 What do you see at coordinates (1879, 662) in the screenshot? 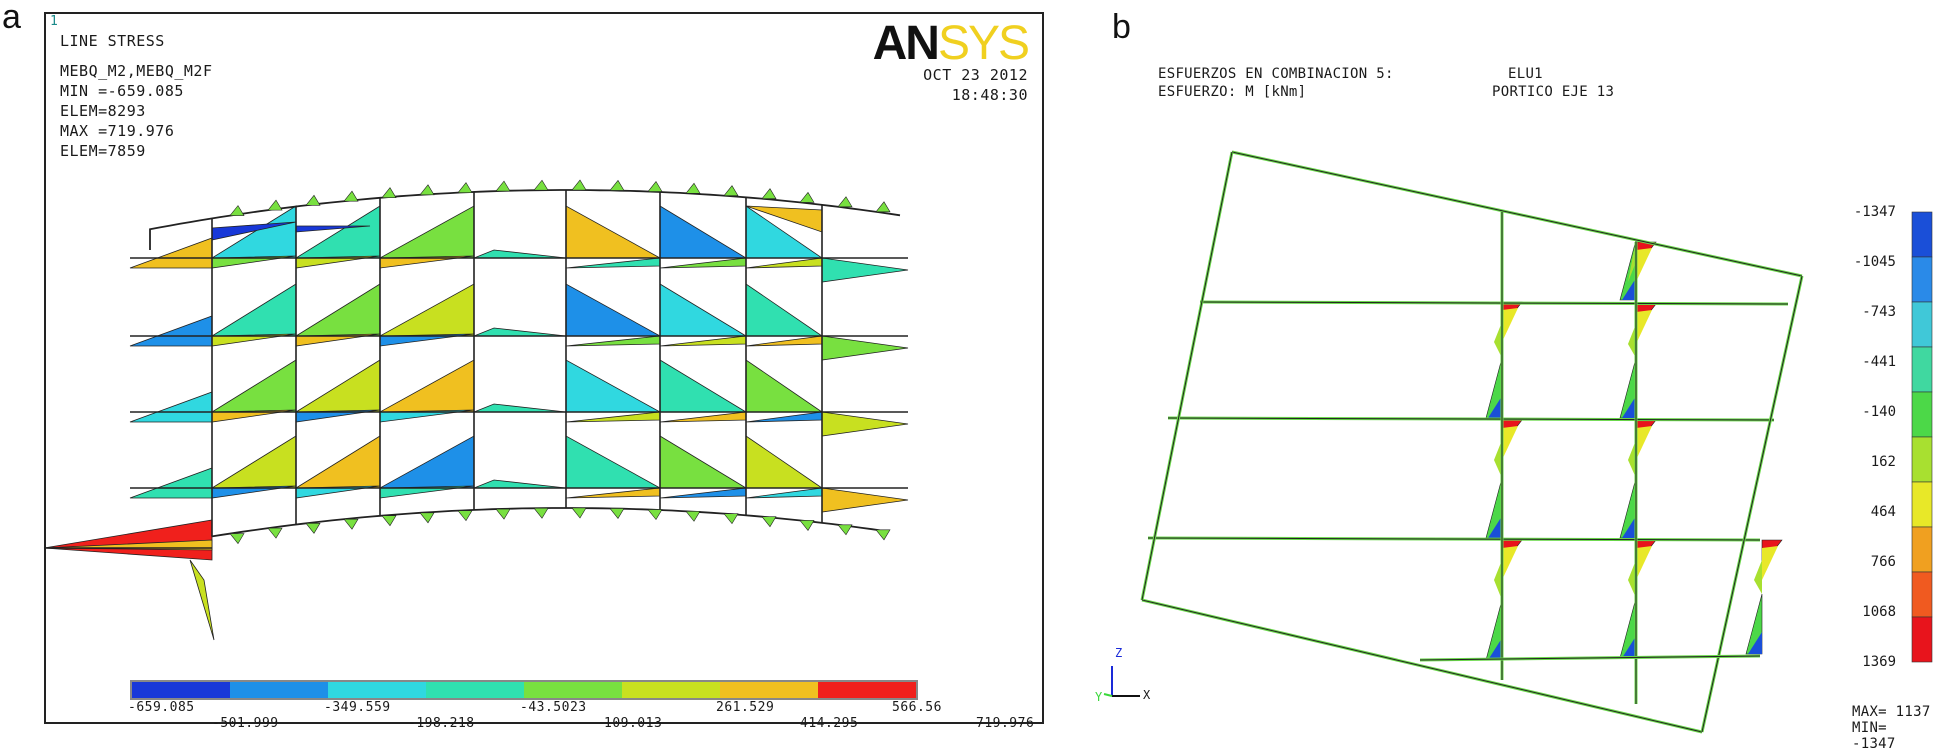
I see `scale-label: 1369` at bounding box center [1879, 662].